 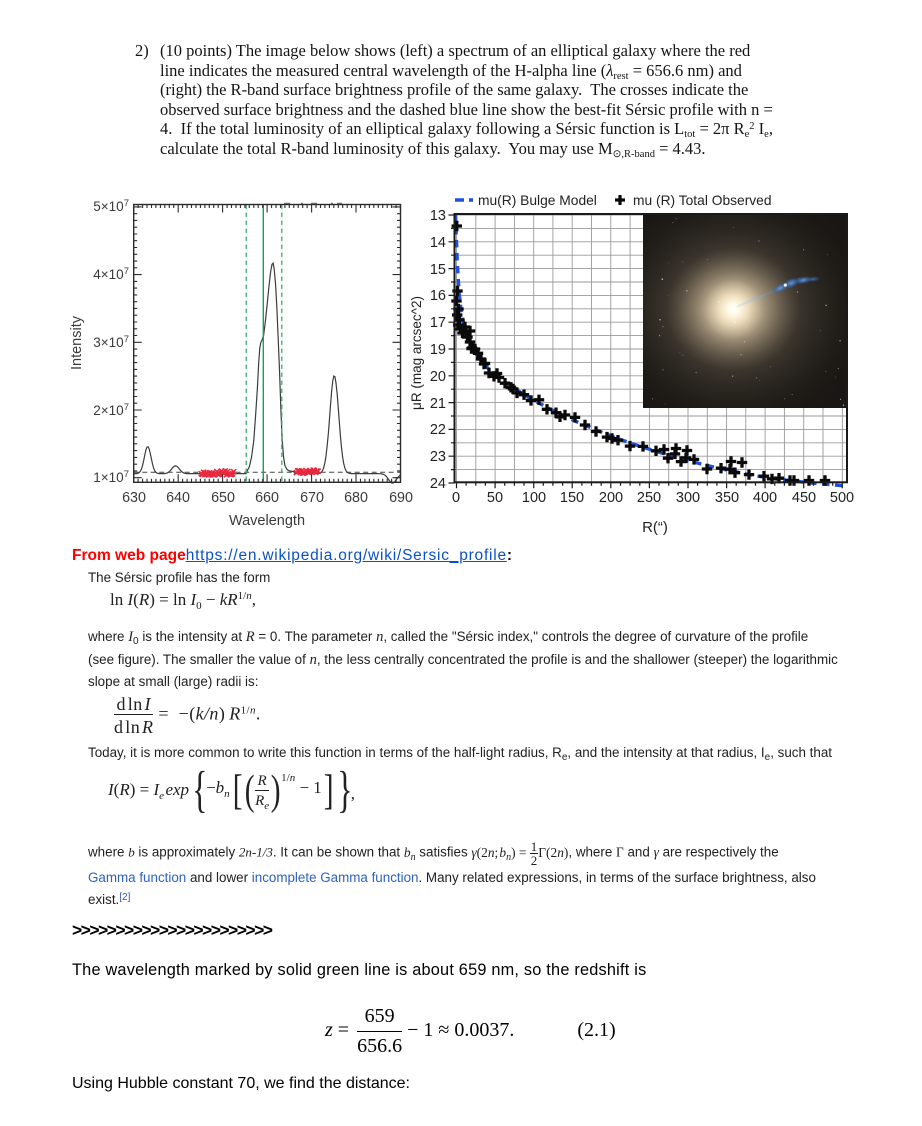 What do you see at coordinates (611, 498) in the screenshot?
I see `svg-text: 200` at bounding box center [611, 498].